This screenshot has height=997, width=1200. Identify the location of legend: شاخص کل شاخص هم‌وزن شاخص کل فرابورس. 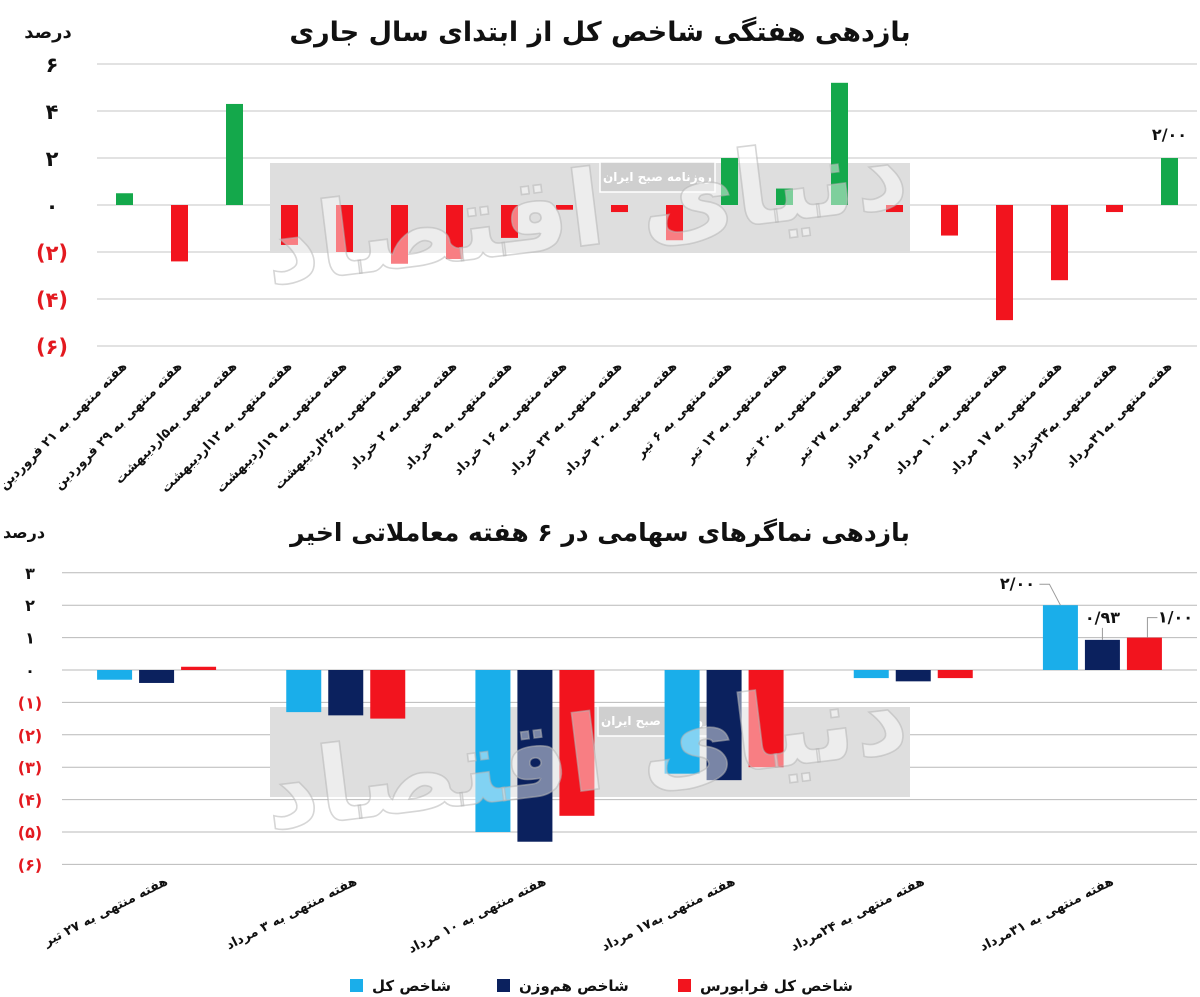
(601, 986).